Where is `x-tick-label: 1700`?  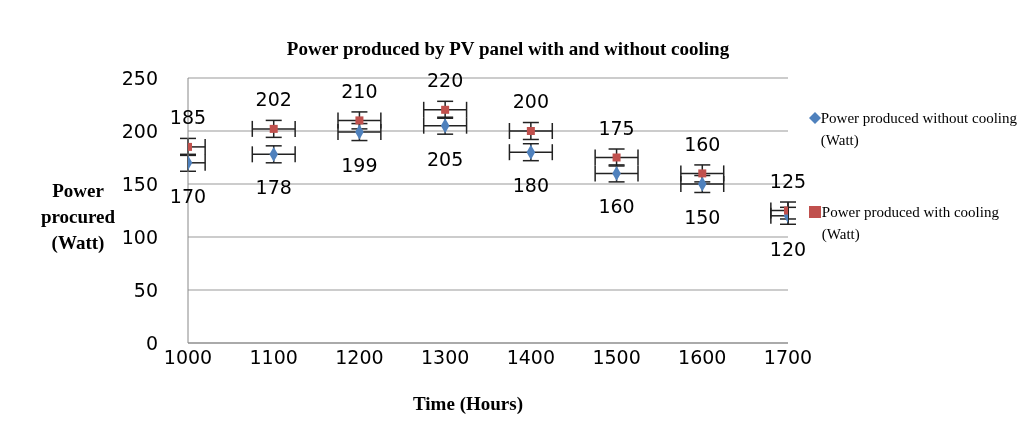
x-tick-label: 1700 is located at coordinates (788, 357).